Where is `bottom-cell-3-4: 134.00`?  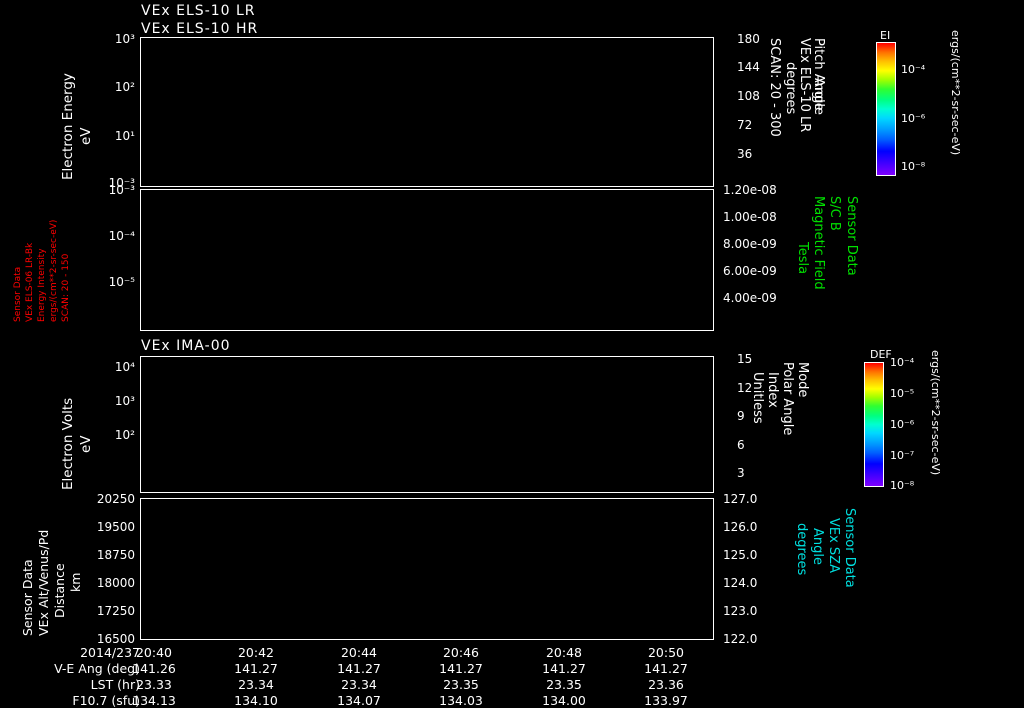
bottom-cell-3-4: 134.00 is located at coordinates (564, 700).